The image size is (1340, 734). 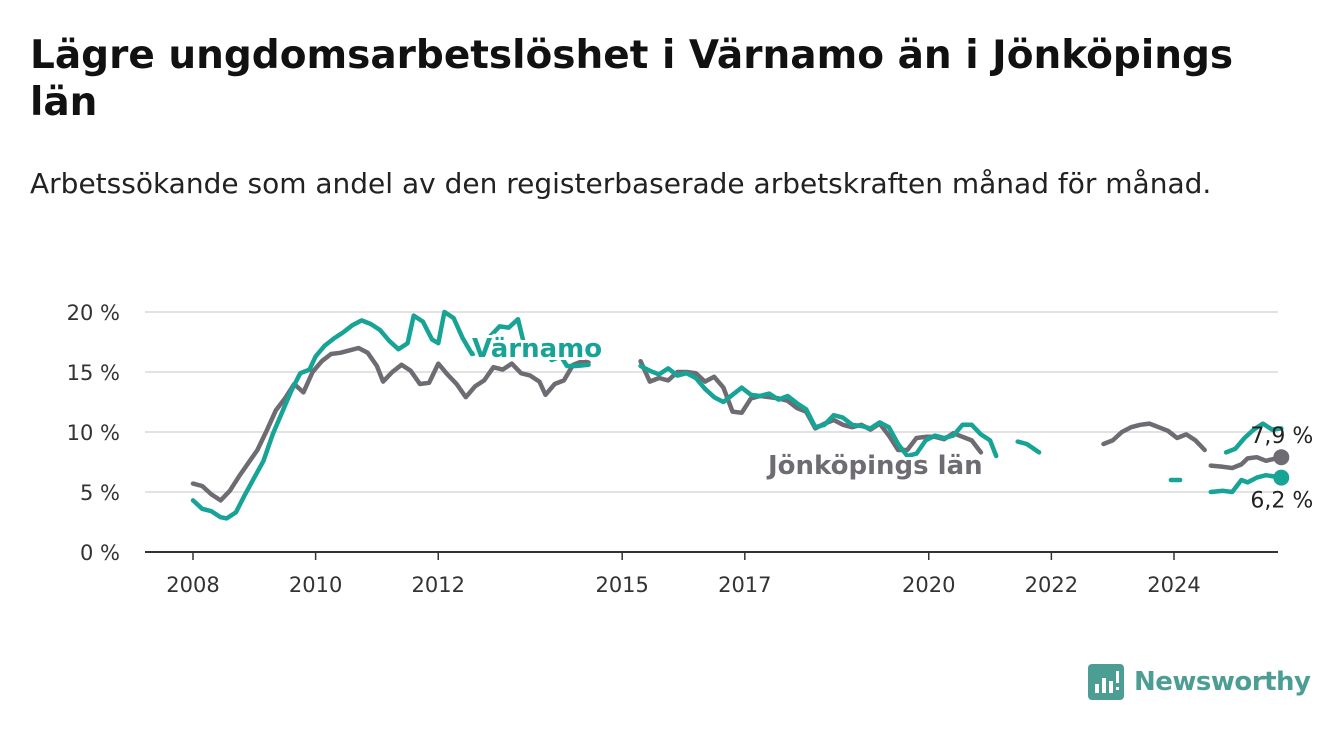 I want to click on x-axis-ticks: 2008 2010 2012 2015 2017 2020 2022 2024, so click(x=683, y=574).